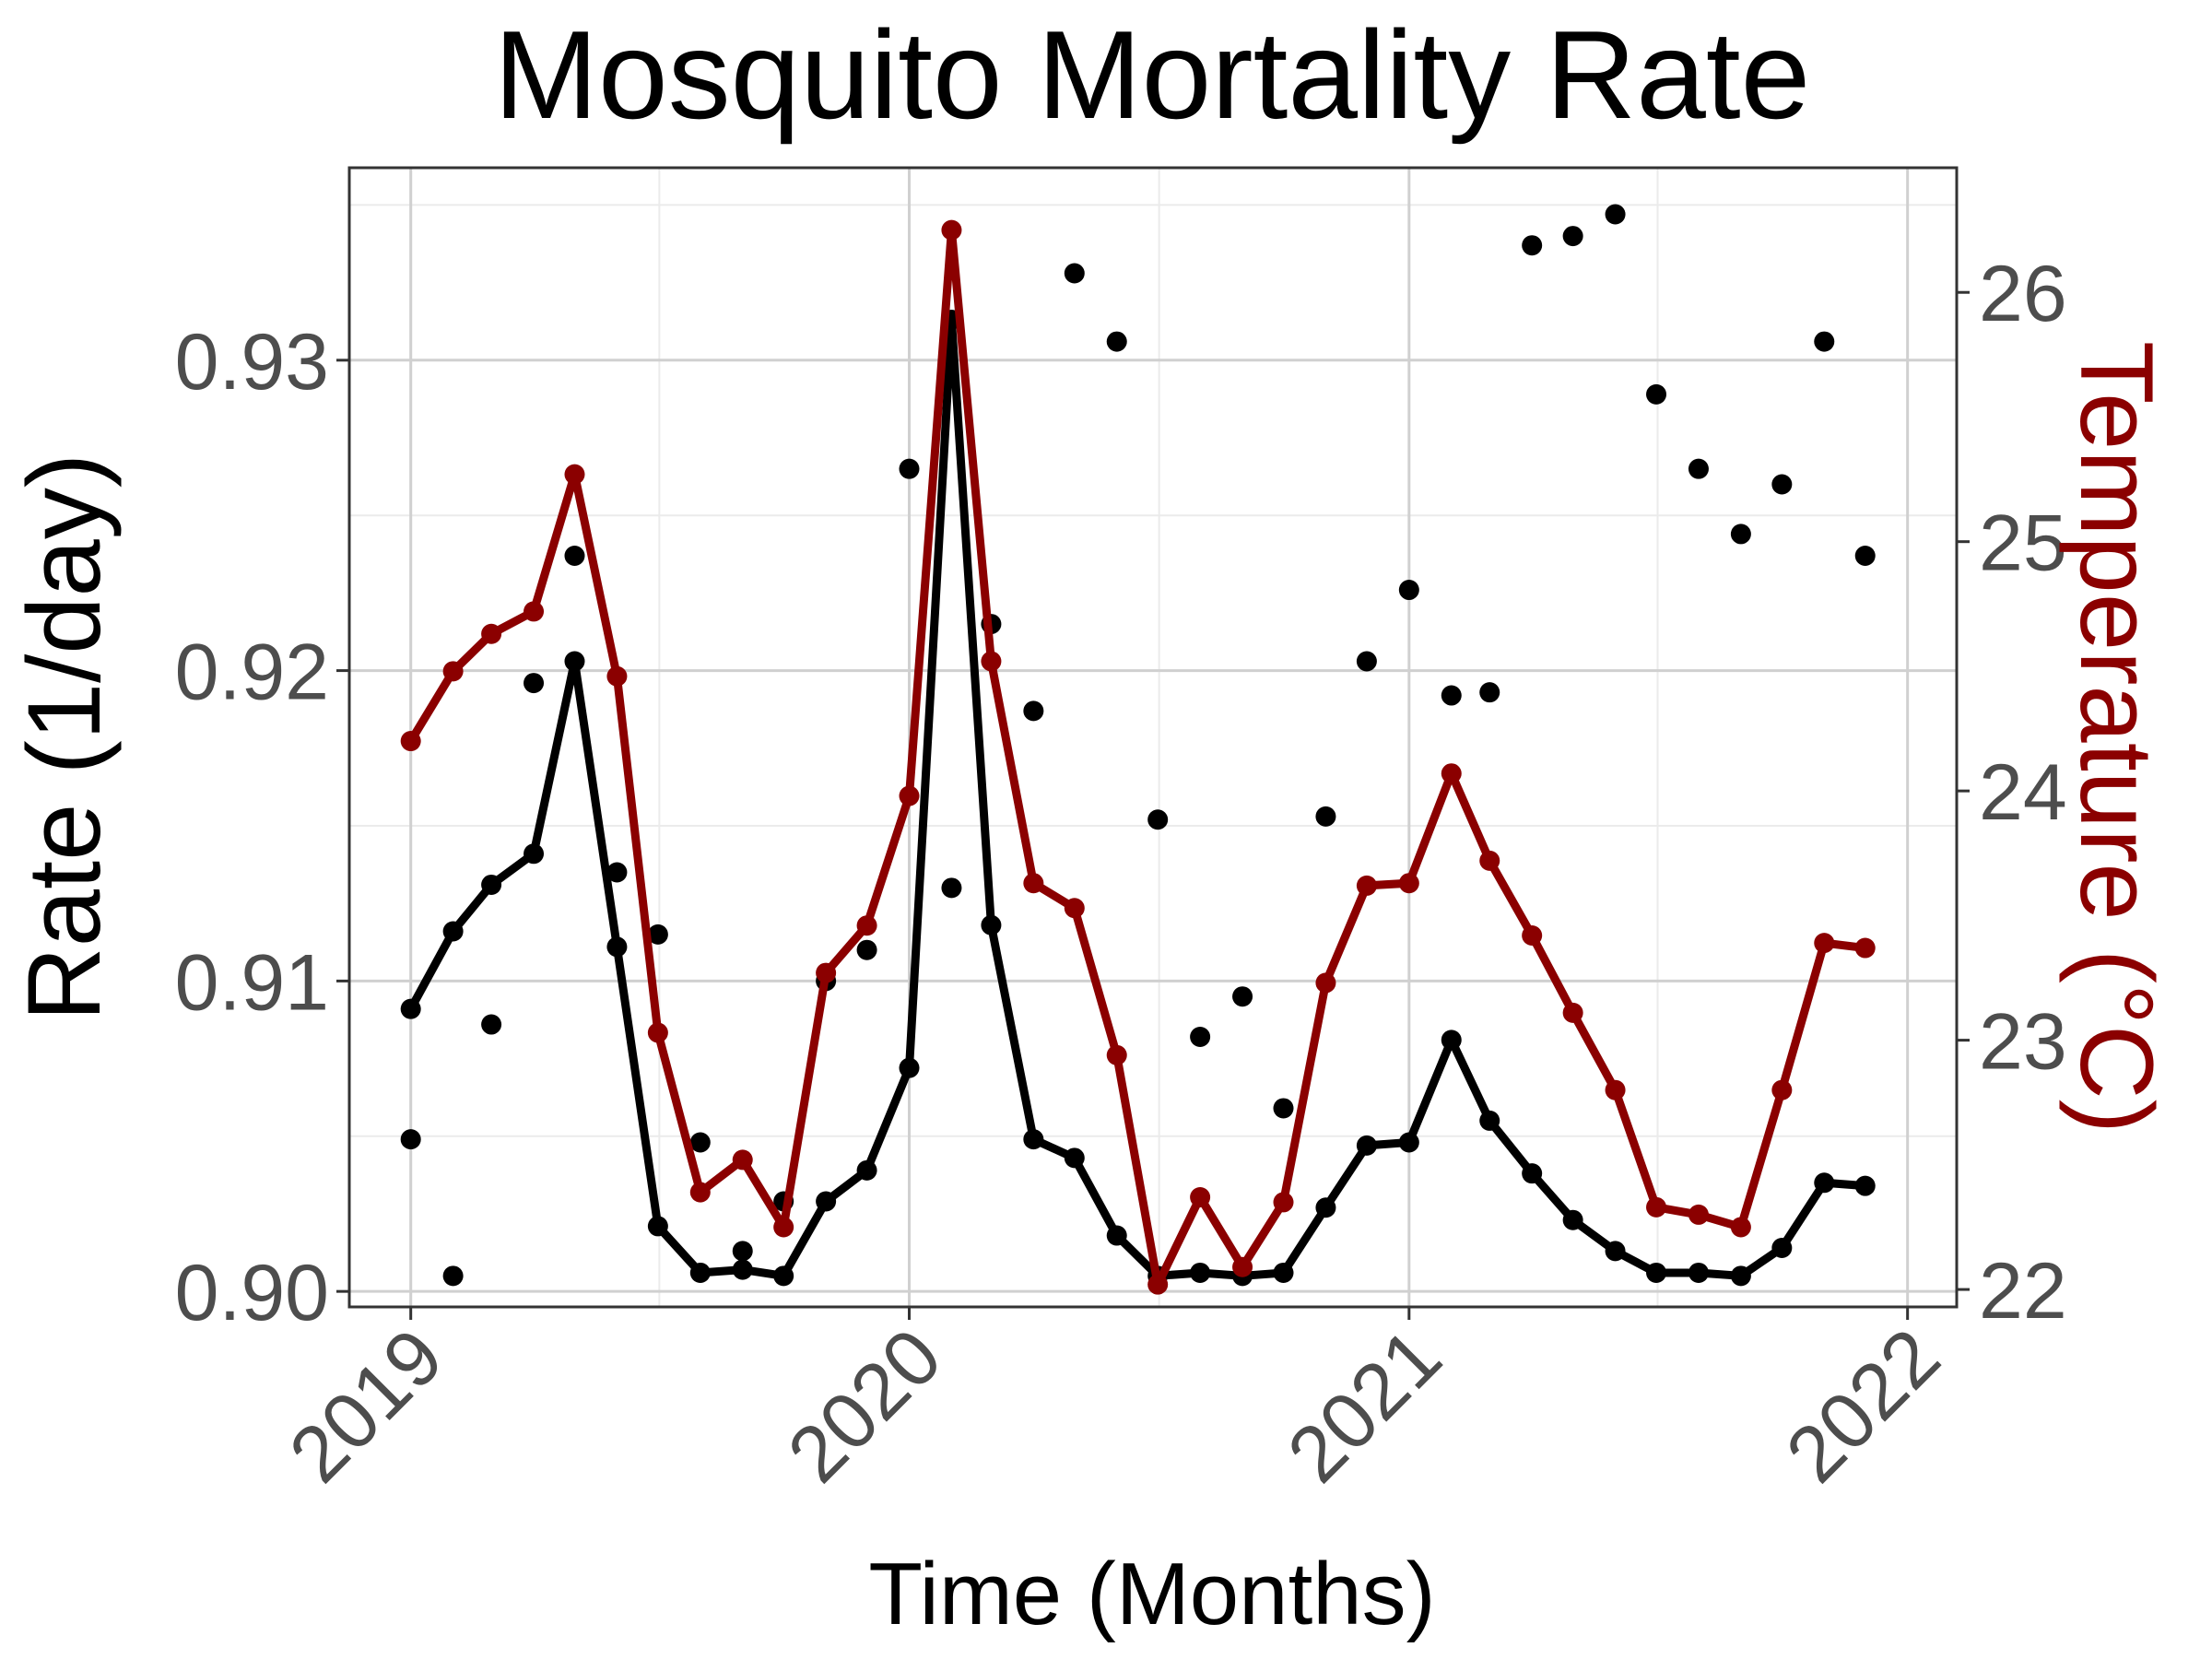 Image resolution: width=2212 pixels, height=1659 pixels. I want to click on right-axis-tick-label: 24, so click(2023, 792).